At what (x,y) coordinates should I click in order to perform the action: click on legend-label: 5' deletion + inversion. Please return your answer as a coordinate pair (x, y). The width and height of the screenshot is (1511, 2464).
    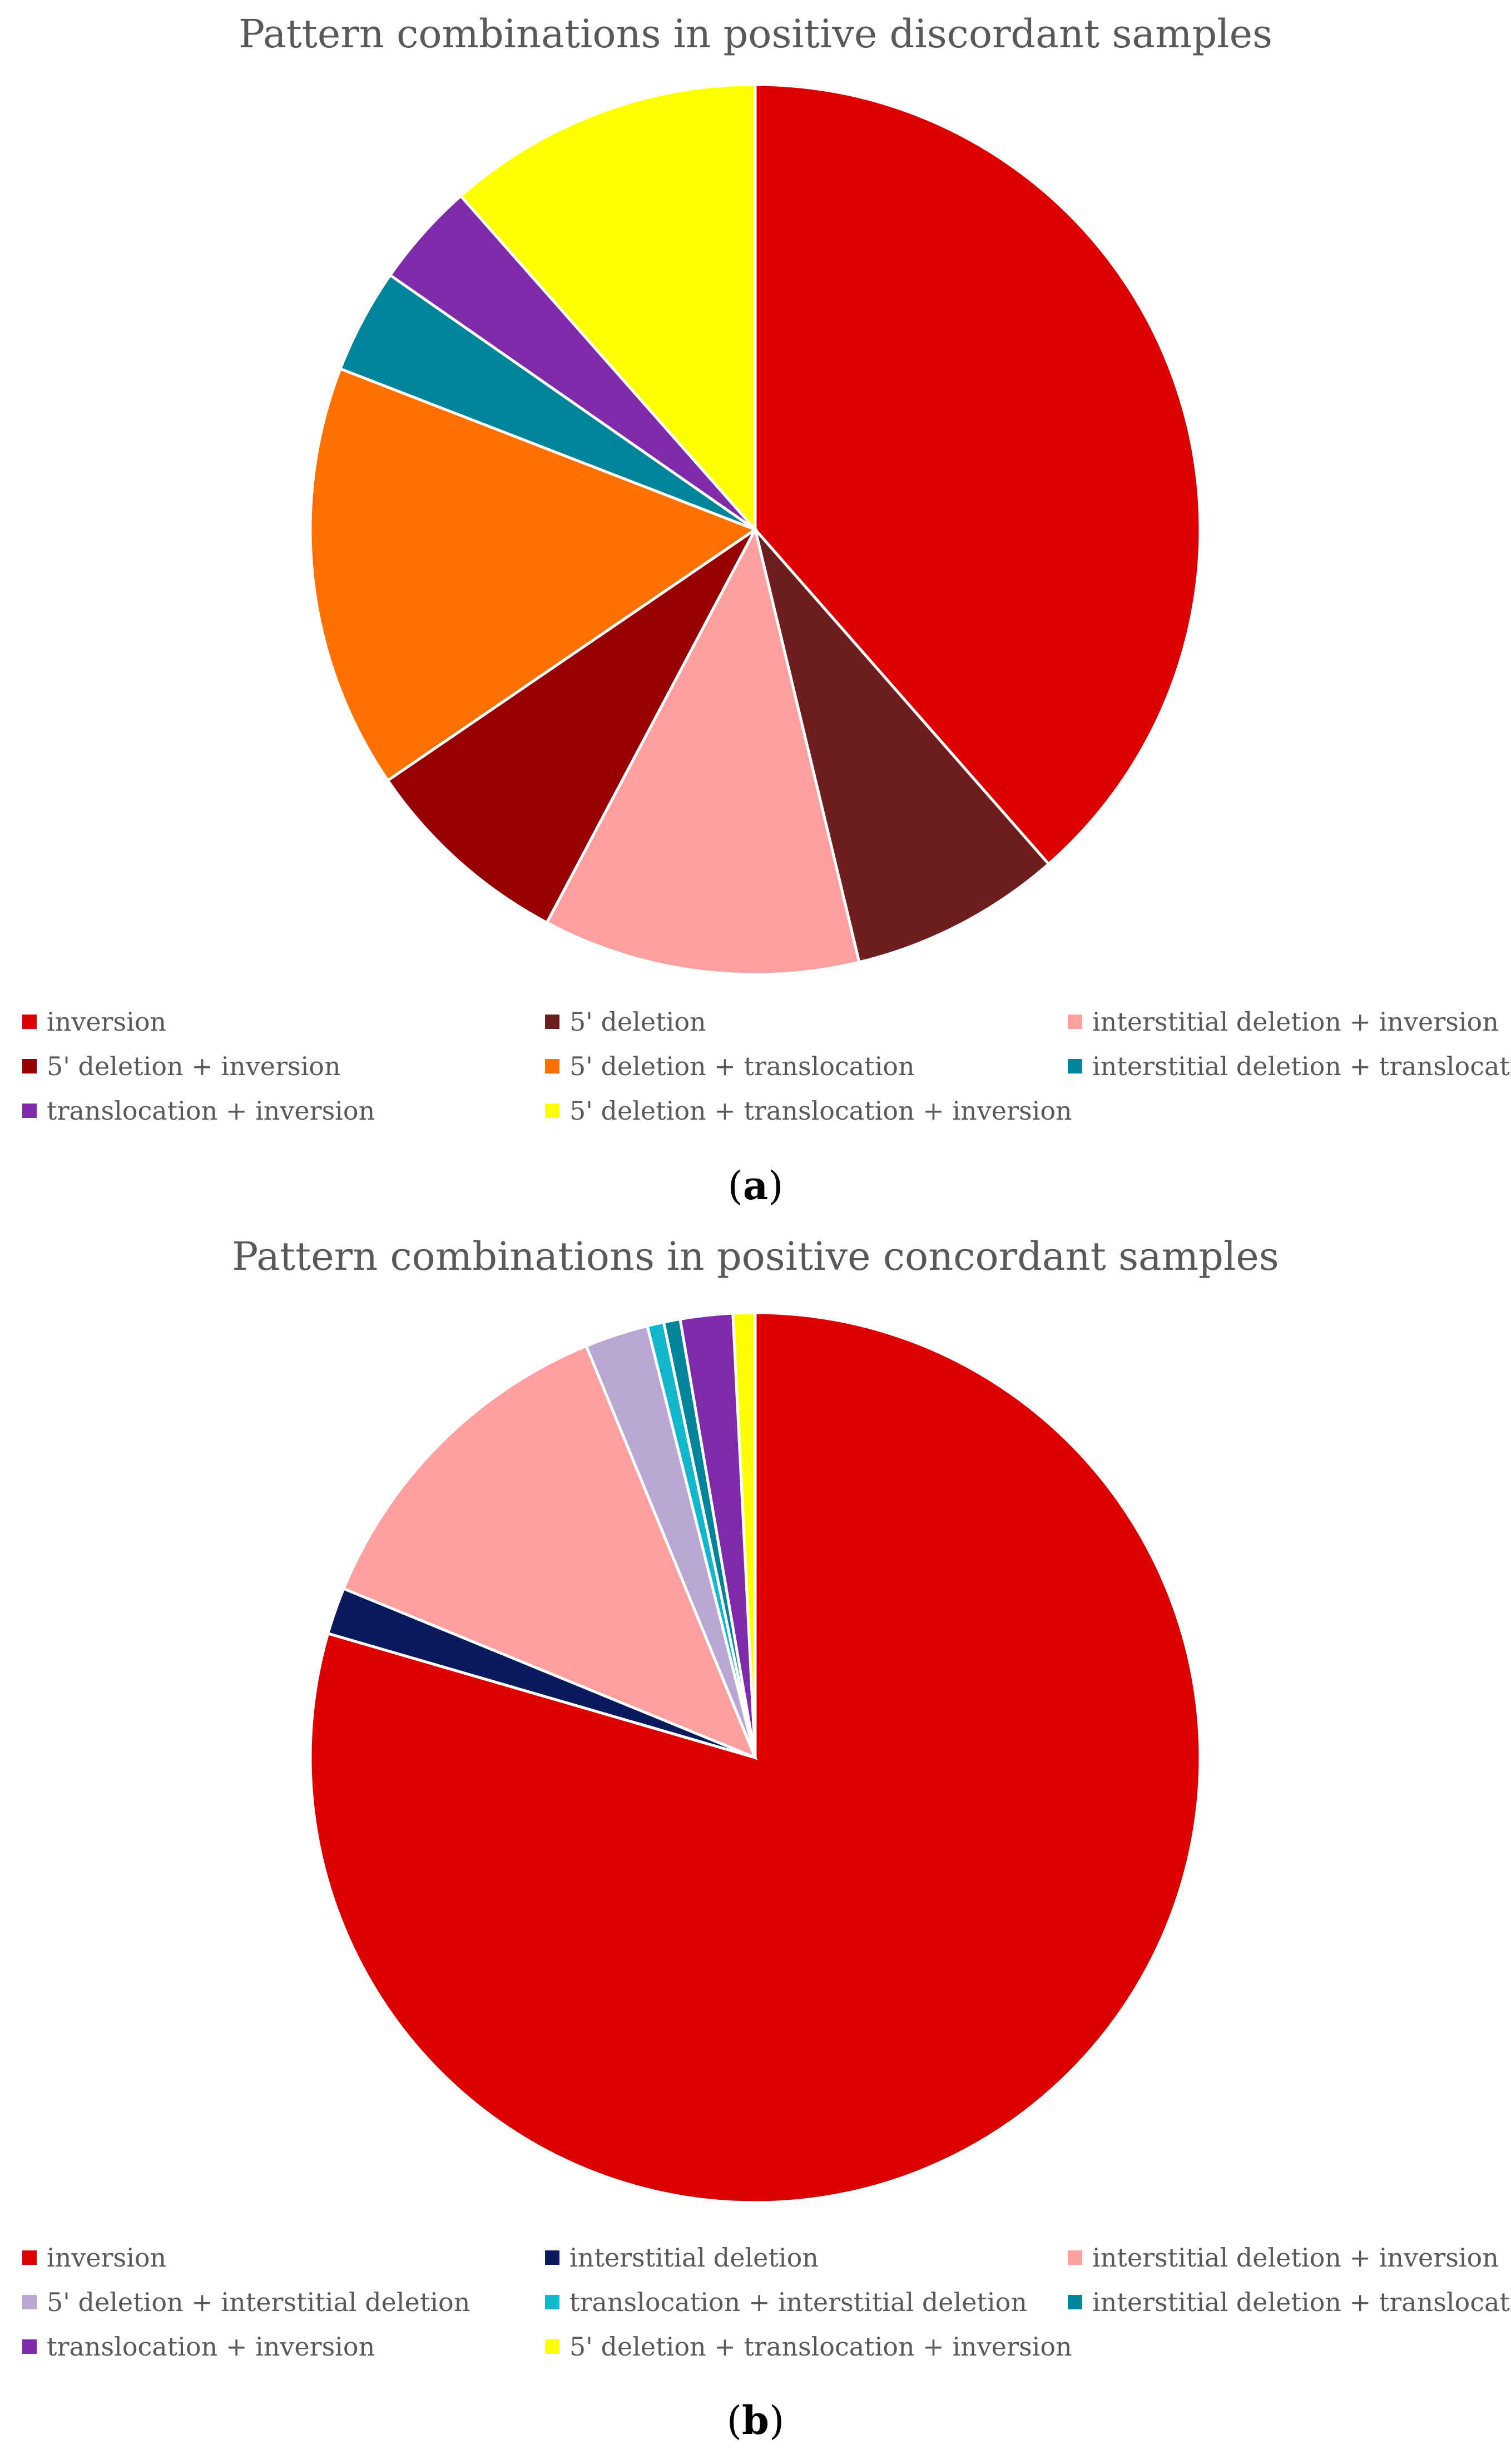
    Looking at the image, I should click on (194, 1066).